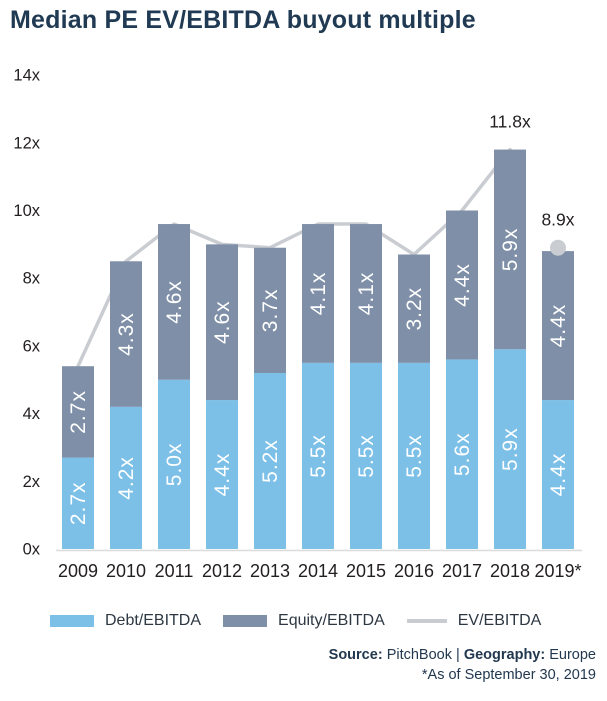  I want to click on equity-value-label: 4.3x, so click(126, 334).